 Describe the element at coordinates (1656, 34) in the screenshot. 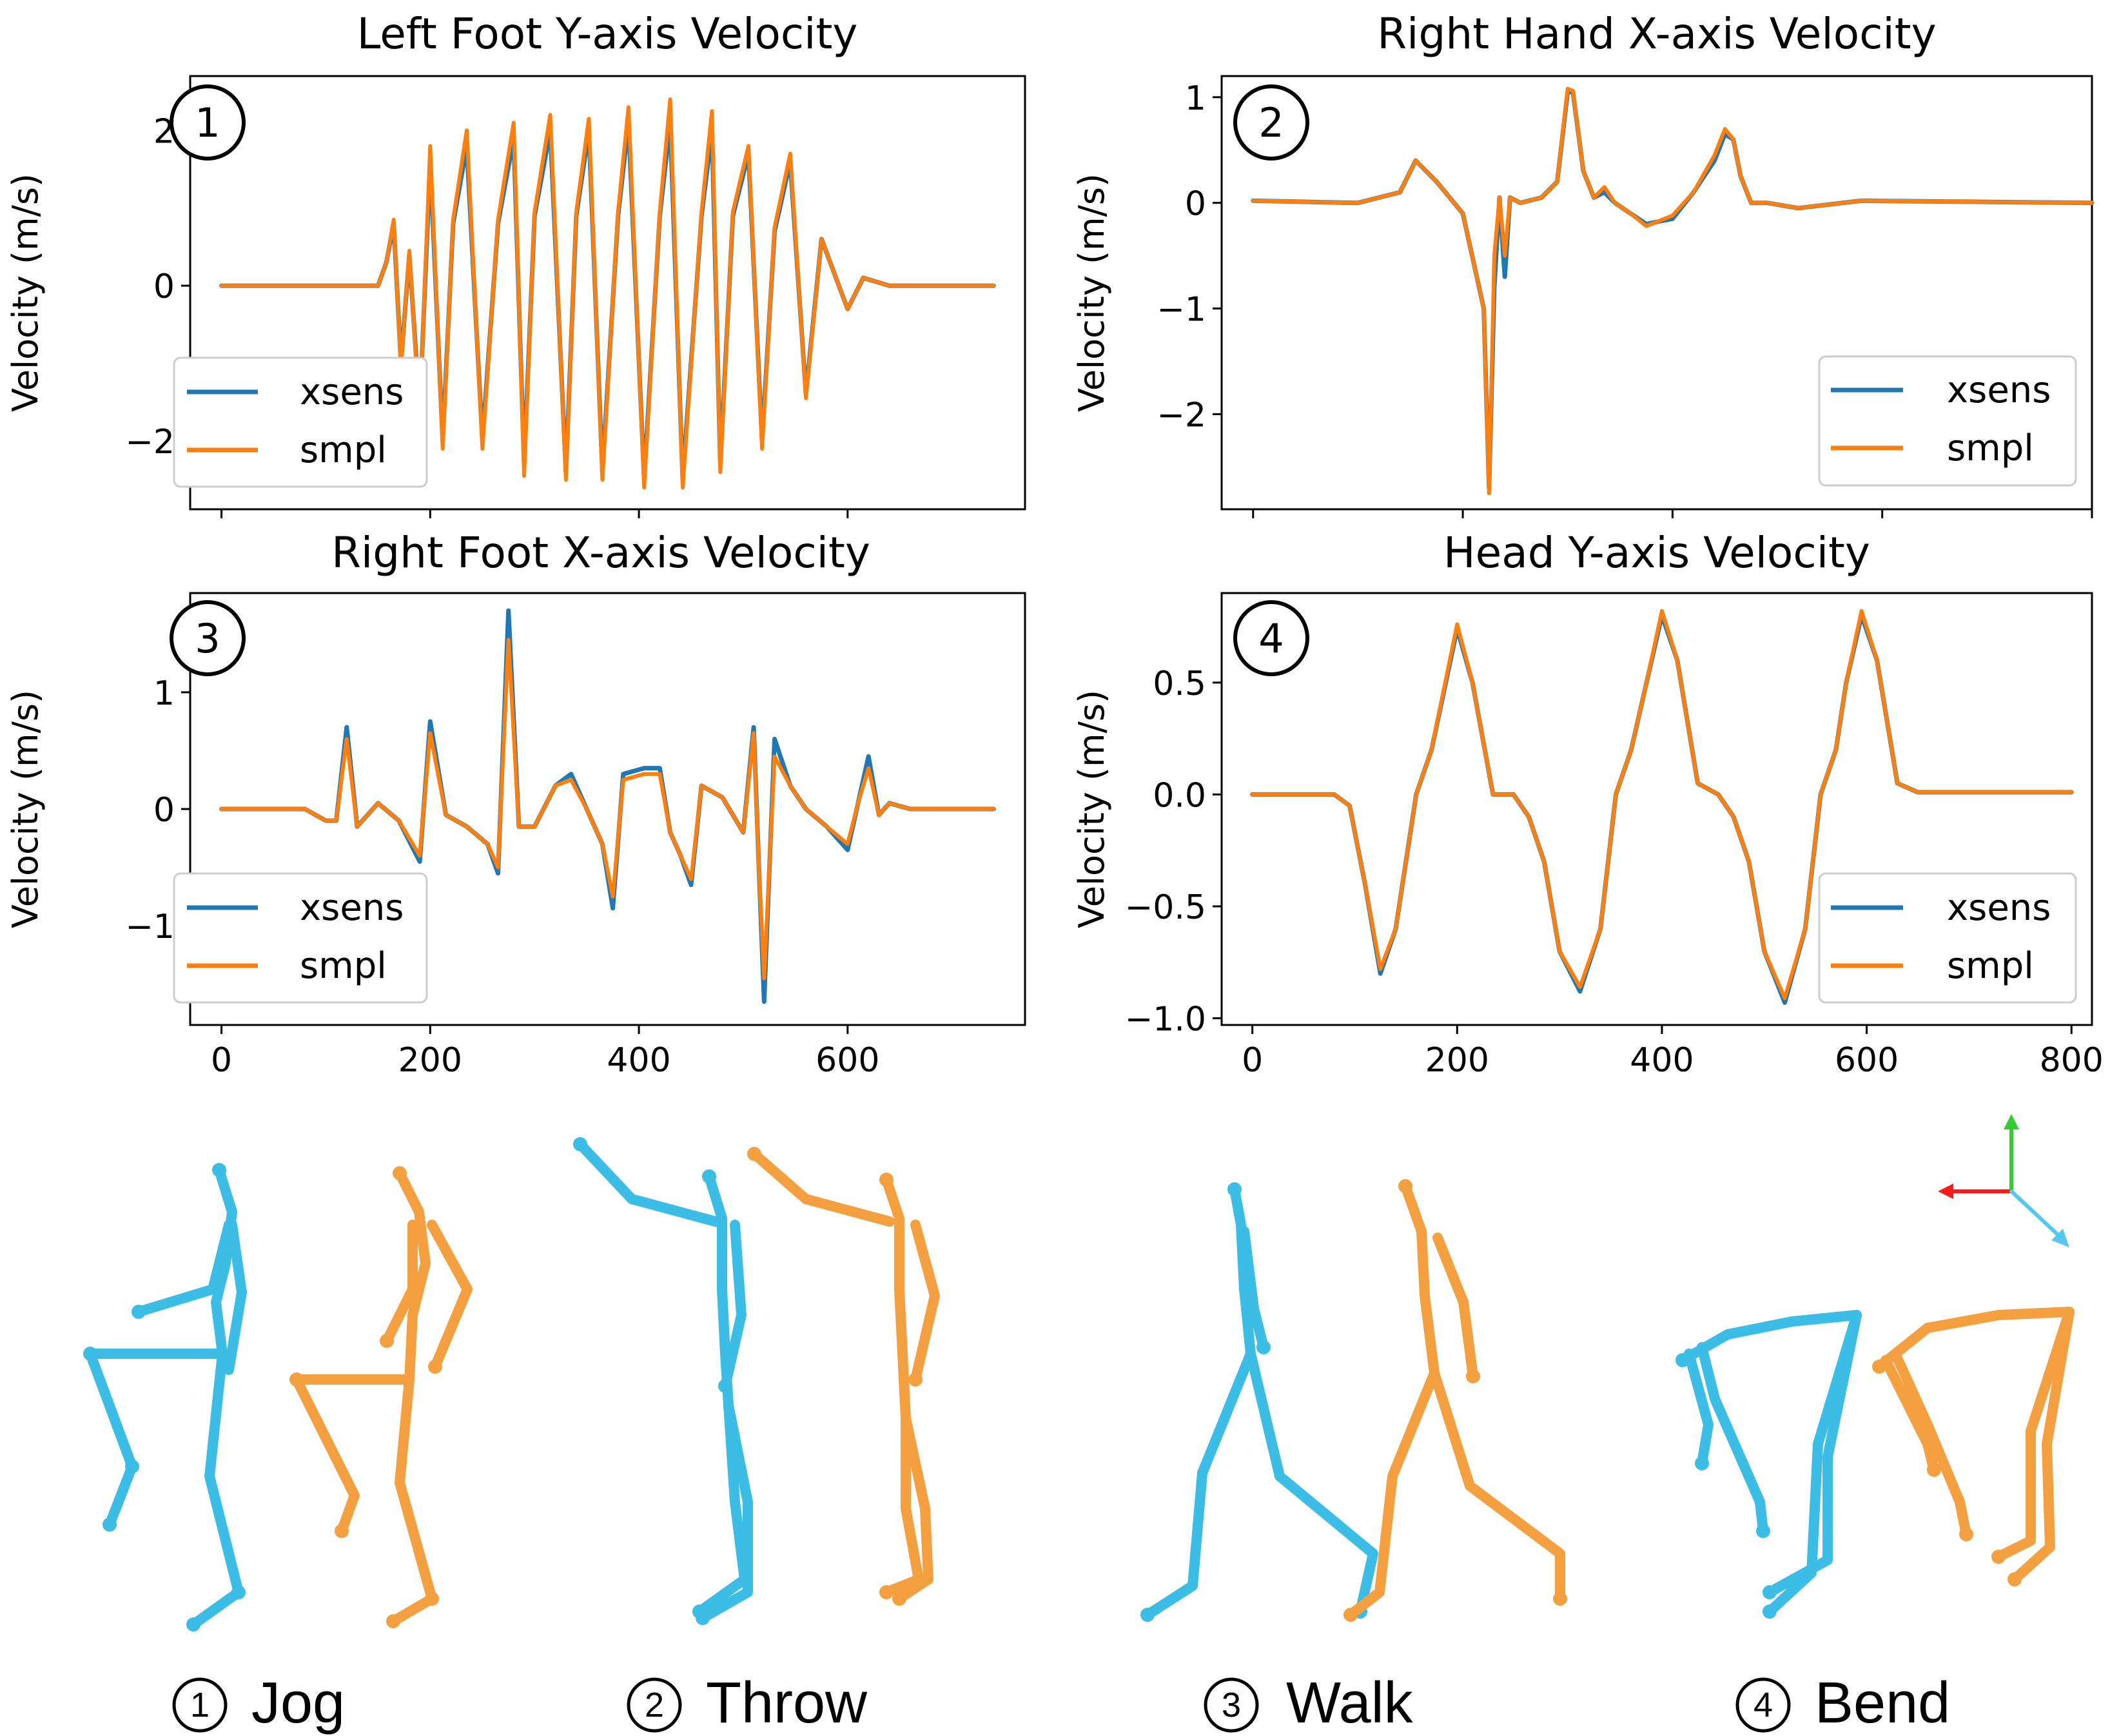

I see `chart-title: Right Hand X-axis Velocity` at that location.